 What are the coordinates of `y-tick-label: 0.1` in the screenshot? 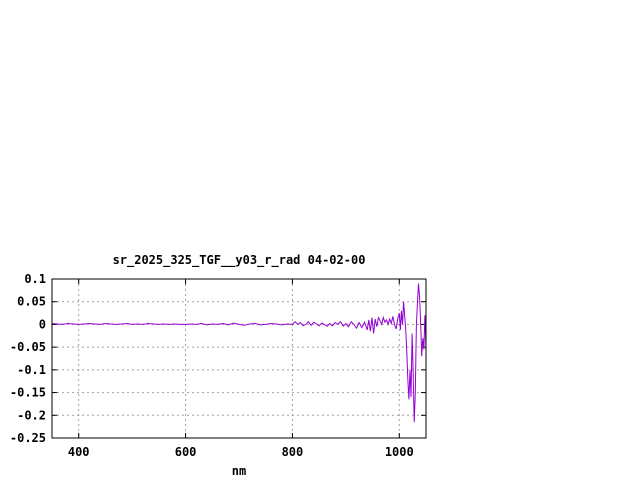 It's located at (35, 279).